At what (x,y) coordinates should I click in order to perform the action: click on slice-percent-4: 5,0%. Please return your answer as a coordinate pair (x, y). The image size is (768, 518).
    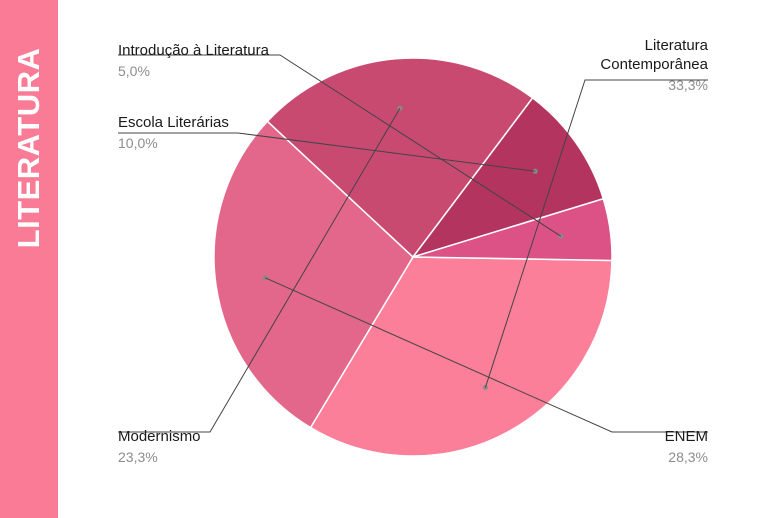
    Looking at the image, I should click on (134, 71).